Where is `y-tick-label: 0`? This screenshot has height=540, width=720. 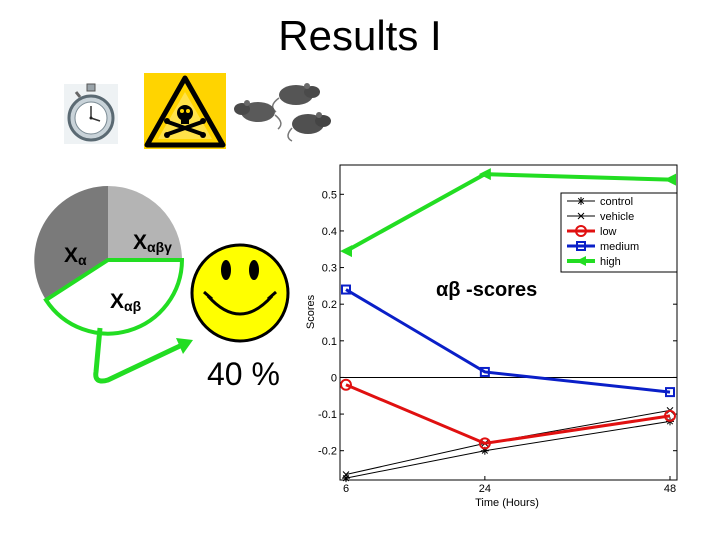
y-tick-label: 0 is located at coordinates (334, 378).